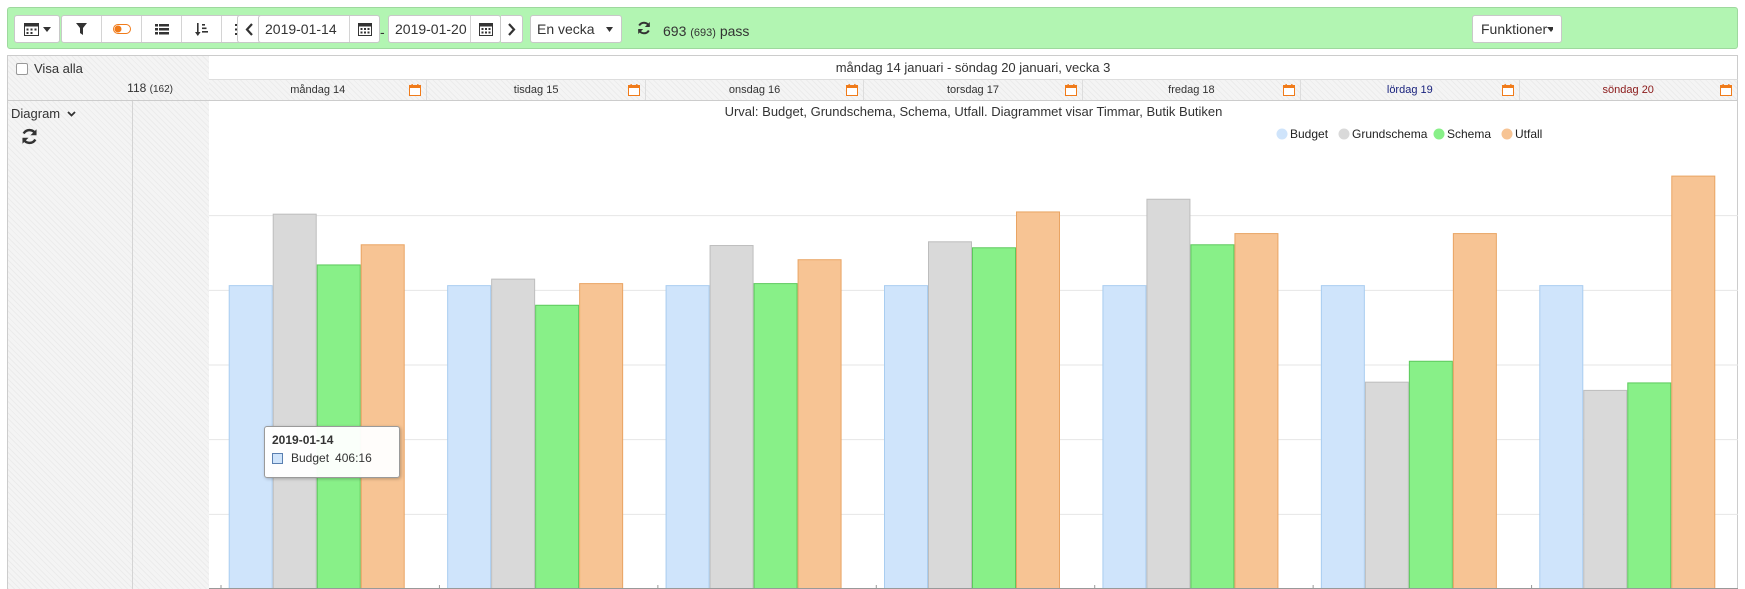 The image size is (1745, 589). I want to click on shift-count-main: 693, so click(675, 31).